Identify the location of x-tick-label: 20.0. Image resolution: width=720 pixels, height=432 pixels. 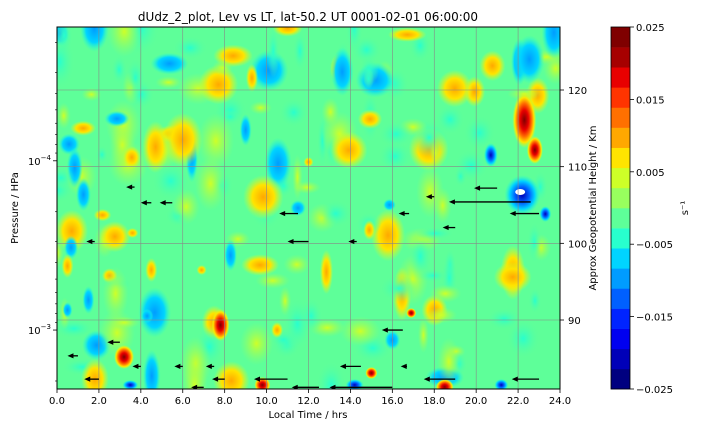
(476, 401).